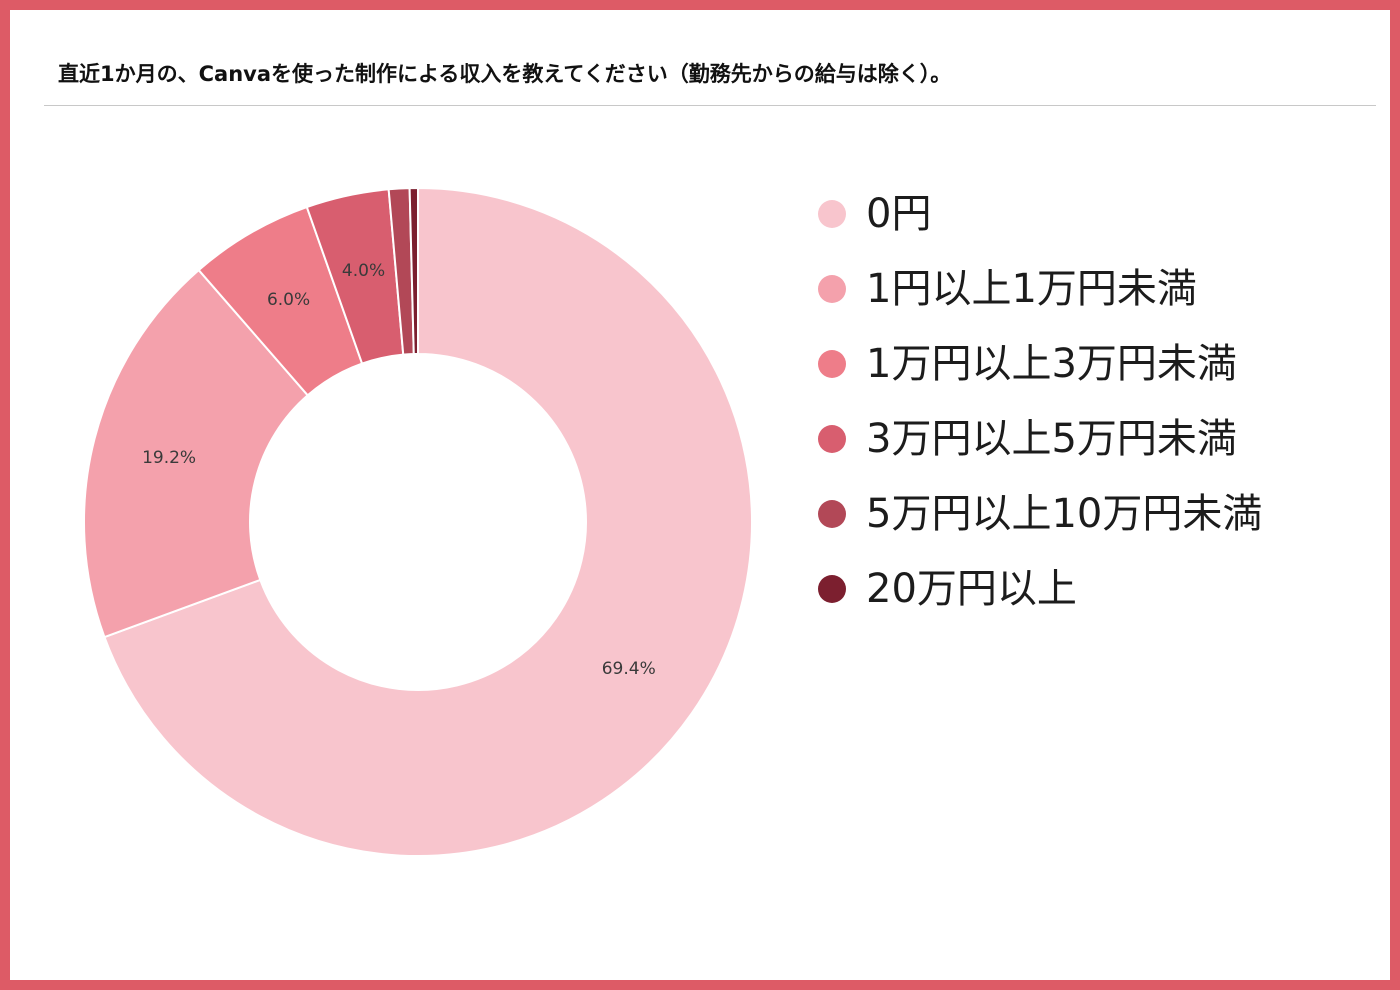 The image size is (1400, 990). What do you see at coordinates (1064, 514) in the screenshot?
I see `legend-label-4: 5万円以上10万円未満` at bounding box center [1064, 514].